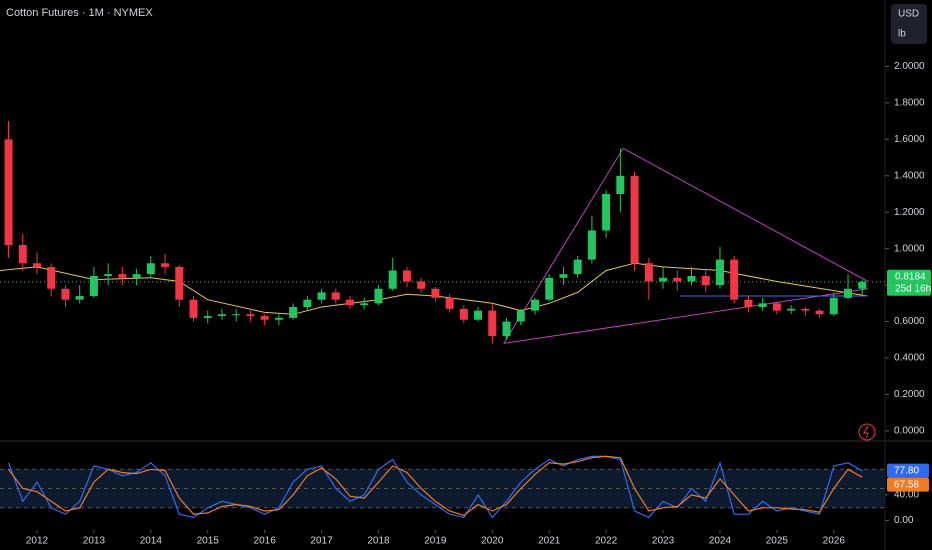 This screenshot has height=550, width=932. What do you see at coordinates (492, 541) in the screenshot?
I see `x-tick-label: 2020` at bounding box center [492, 541].